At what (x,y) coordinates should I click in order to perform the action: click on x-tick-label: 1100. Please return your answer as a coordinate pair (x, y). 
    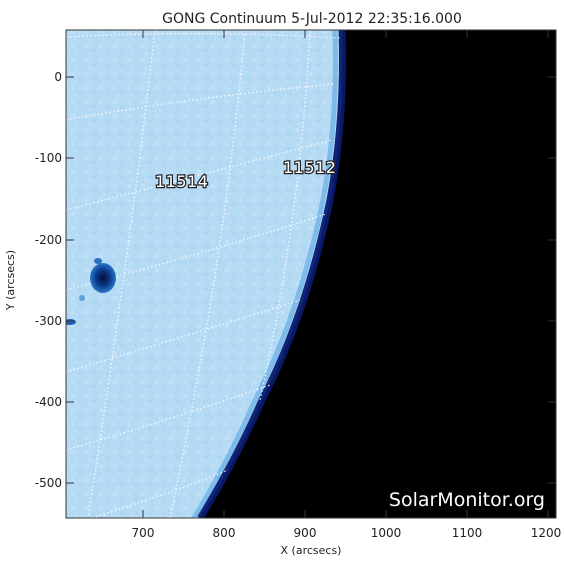
    Looking at the image, I should click on (467, 533).